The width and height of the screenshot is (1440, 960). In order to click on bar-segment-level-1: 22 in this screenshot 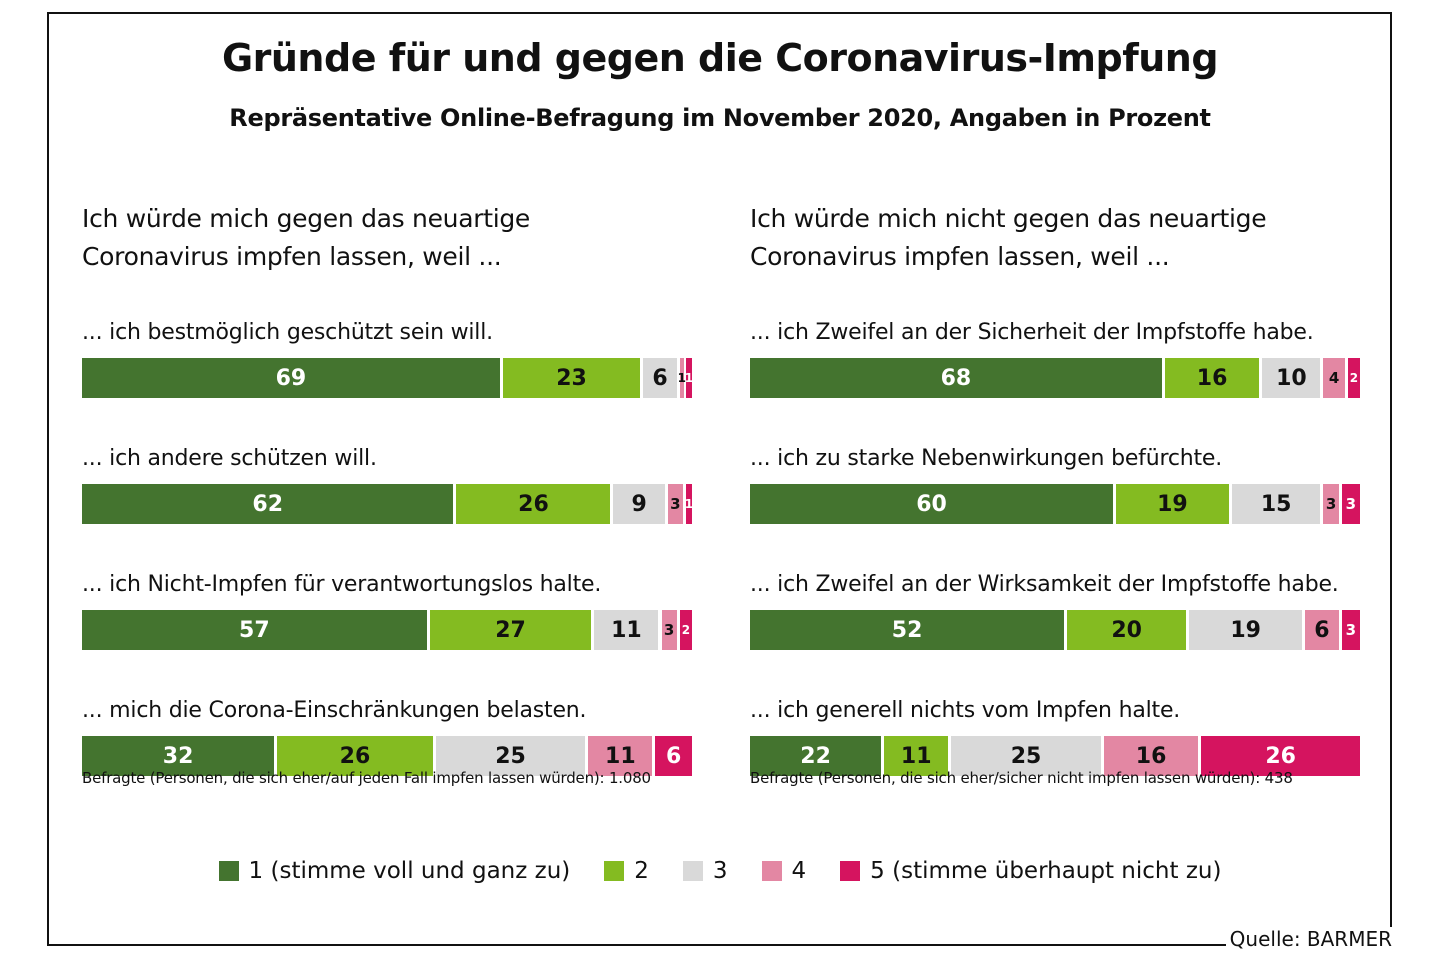, I will do `click(816, 756)`.